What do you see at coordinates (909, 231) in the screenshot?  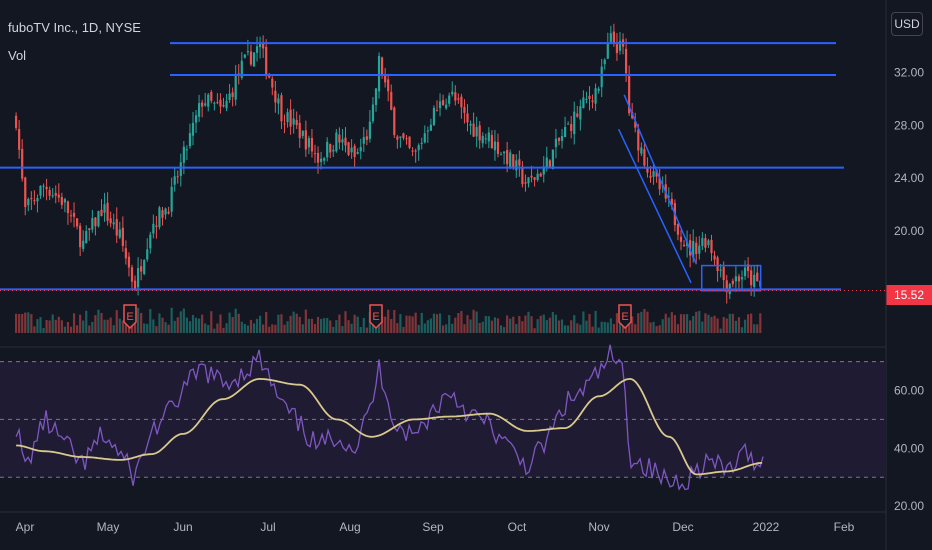 I see `price-tick-label: 20.00` at bounding box center [909, 231].